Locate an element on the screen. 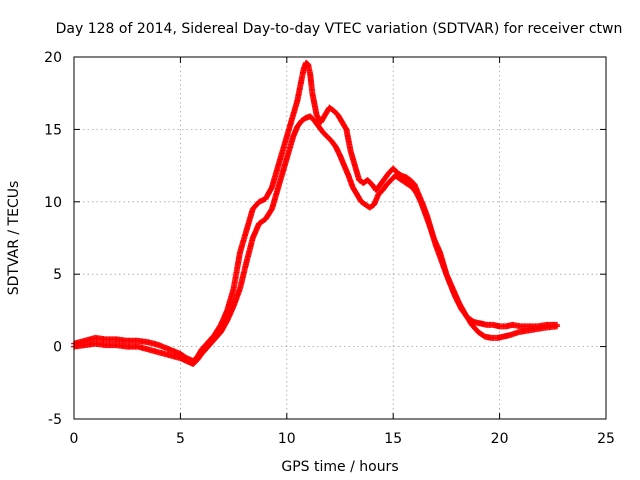 This screenshot has height=480, width=640. y-tick-label: 5 is located at coordinates (57, 275).